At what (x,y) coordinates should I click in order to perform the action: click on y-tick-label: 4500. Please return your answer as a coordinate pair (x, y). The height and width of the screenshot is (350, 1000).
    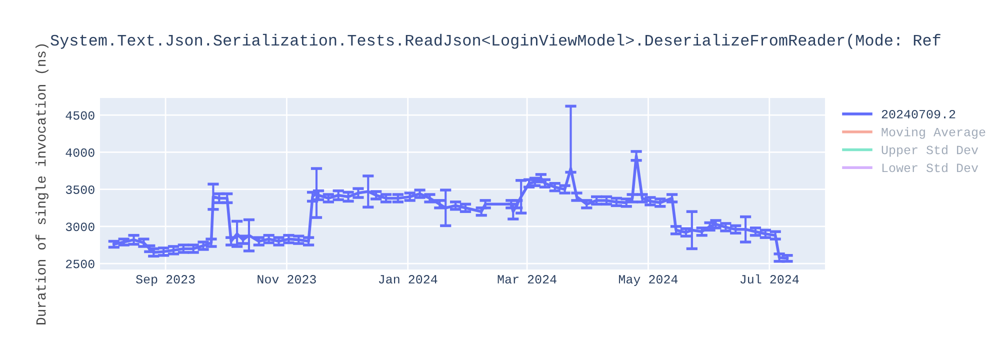
    Looking at the image, I should click on (80, 115).